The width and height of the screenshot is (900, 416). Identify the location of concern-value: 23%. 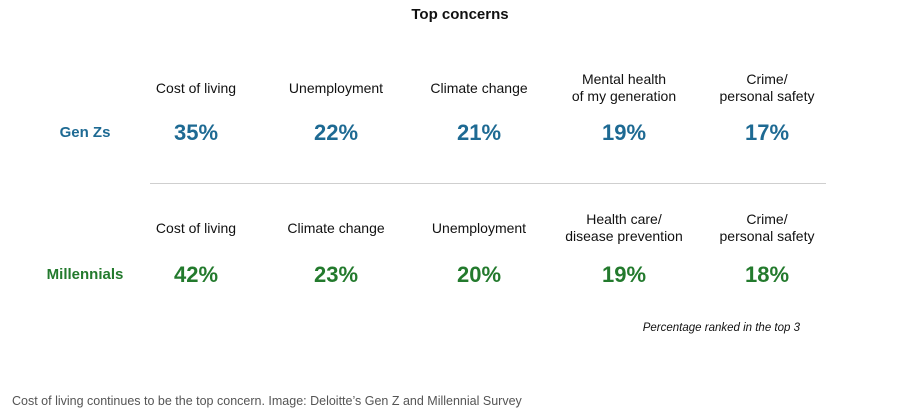
(336, 274).